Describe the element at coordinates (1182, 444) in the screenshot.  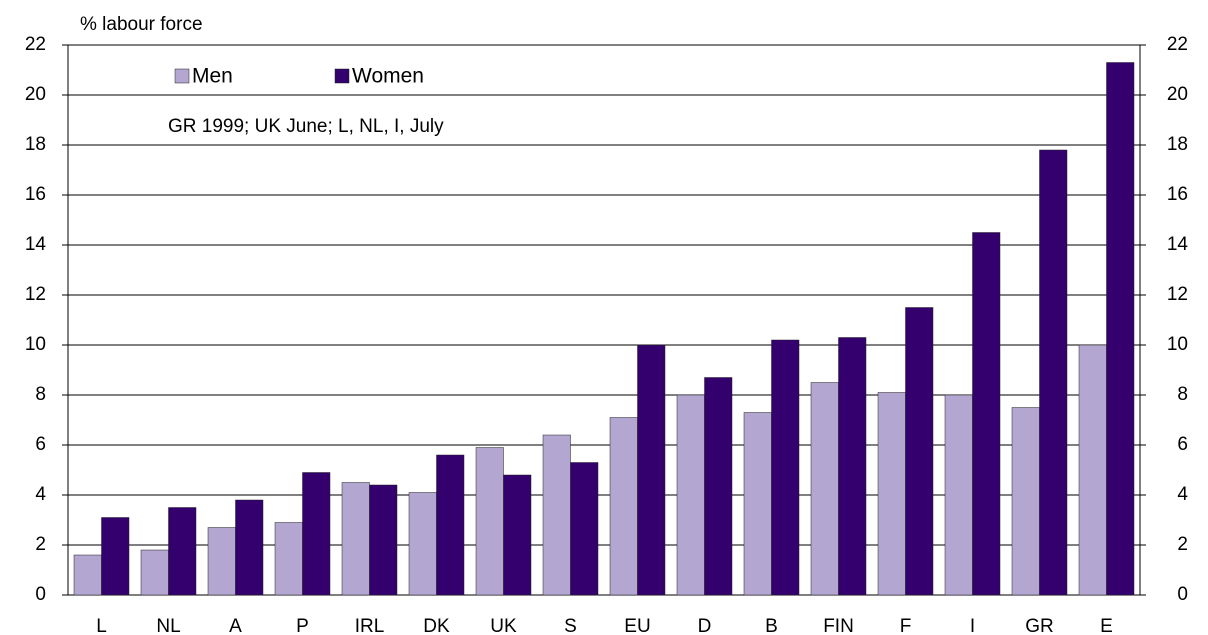
I see `y2-tick-label: 6` at that location.